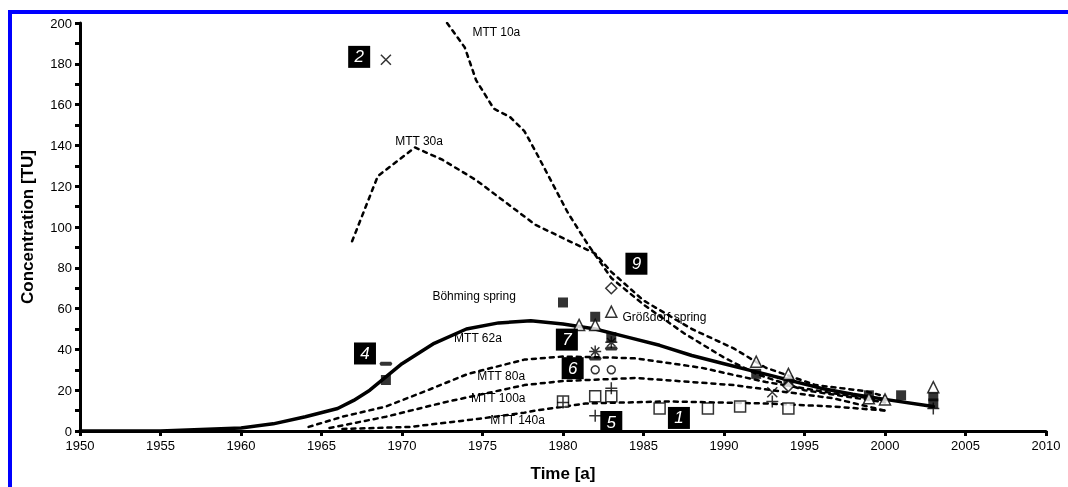 The width and height of the screenshot is (1068, 487). I want to click on x-tick-label: 1990, so click(724, 445).